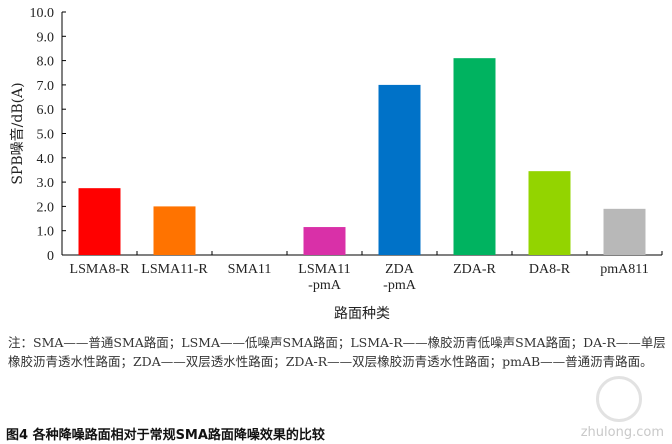  I want to click on x-tick-label: LSMA11, so click(324, 269).